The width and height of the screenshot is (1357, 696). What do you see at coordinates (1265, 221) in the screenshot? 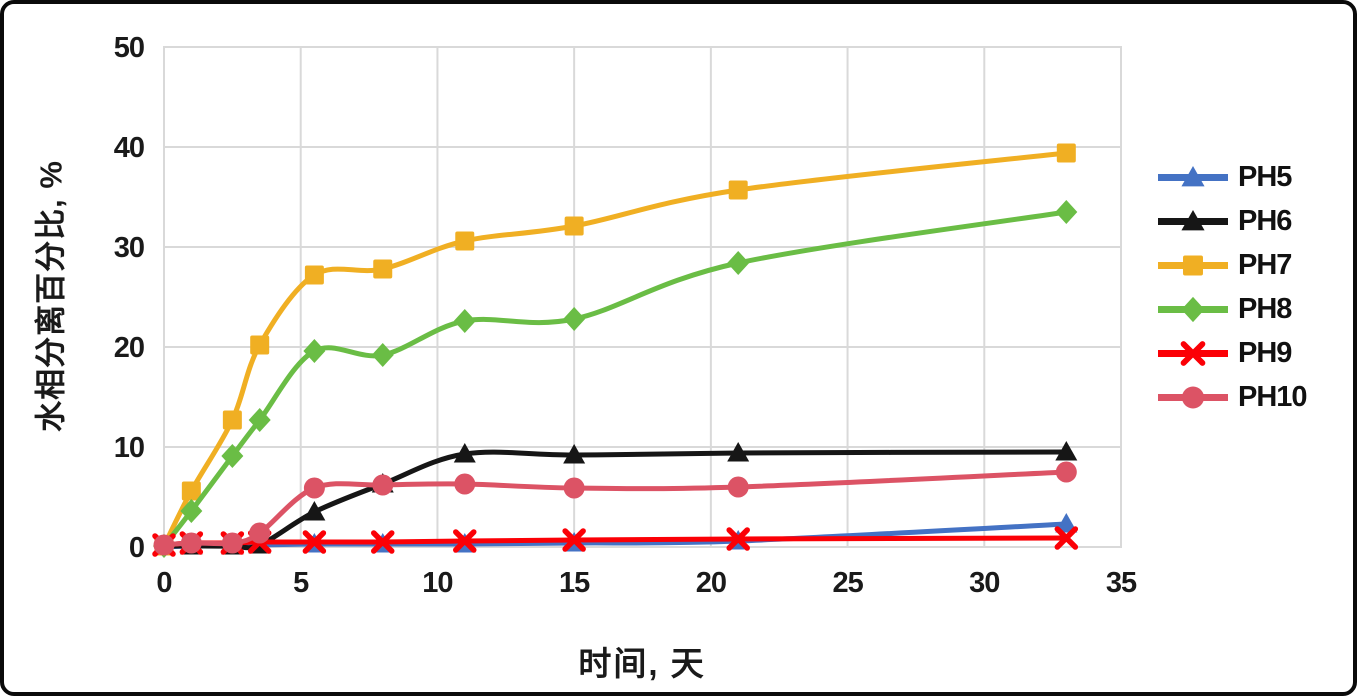
I see `legend-label-ph6: PH6` at bounding box center [1265, 221].